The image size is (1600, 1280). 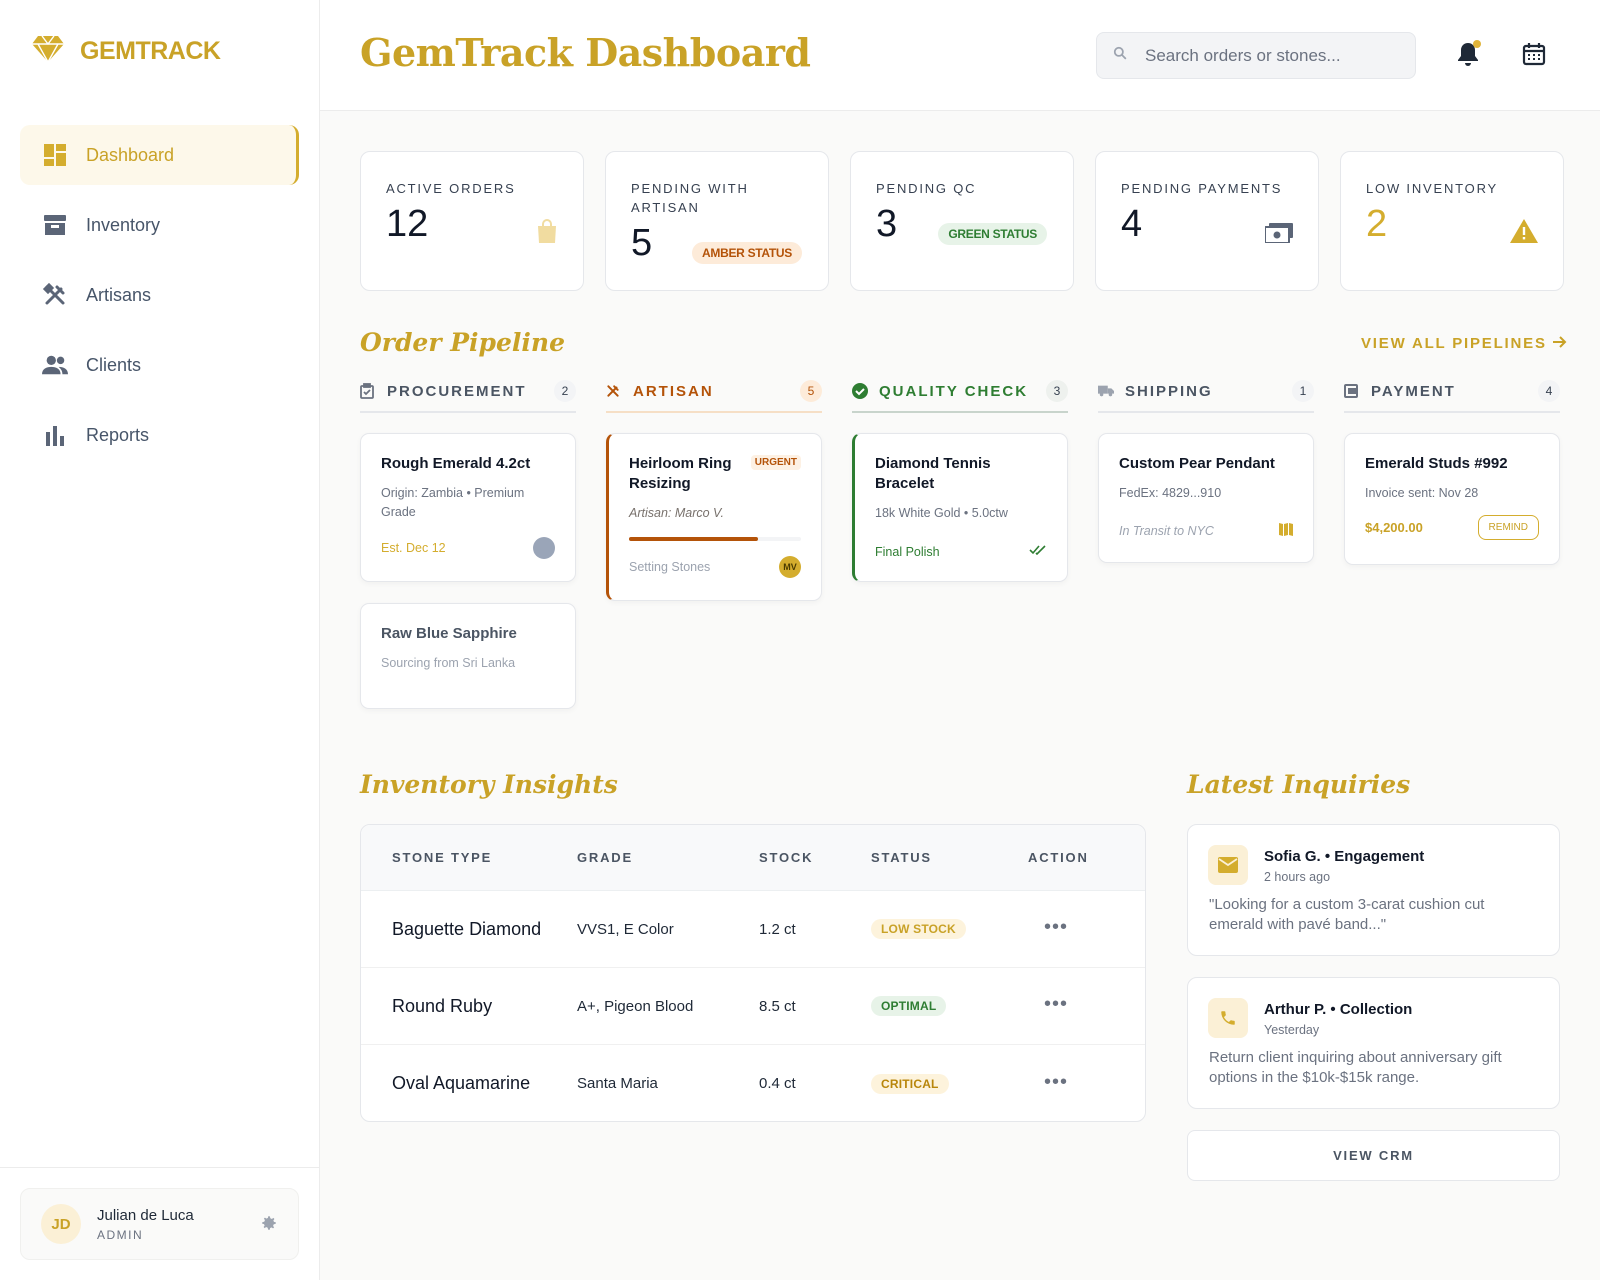 I want to click on order-card-title: Custom Pear Pendant, so click(x=1197, y=463).